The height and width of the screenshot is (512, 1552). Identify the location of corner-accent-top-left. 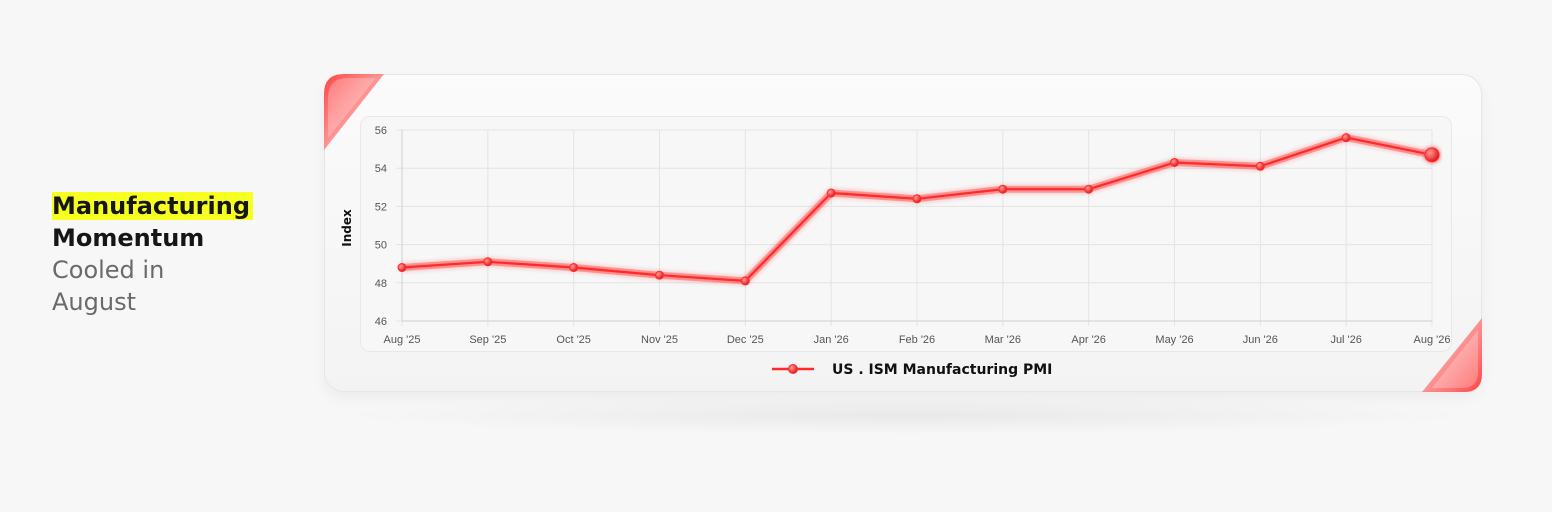
(354, 112).